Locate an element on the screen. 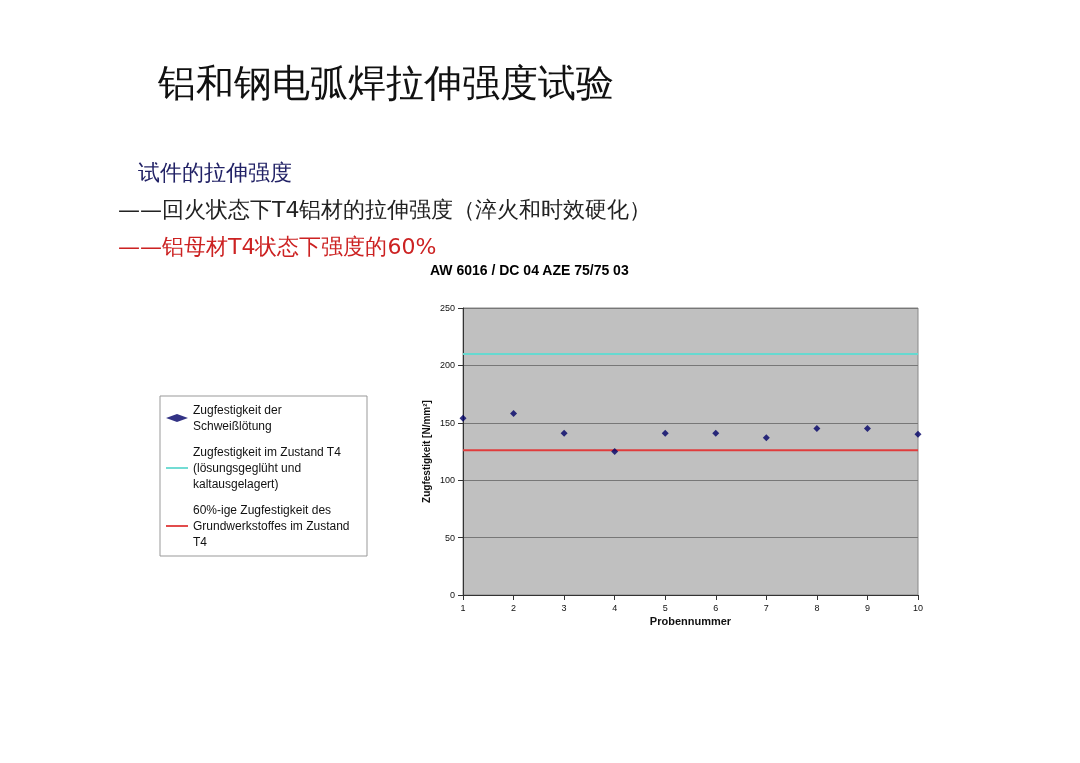  x-tick-label: 2 is located at coordinates (514, 607).